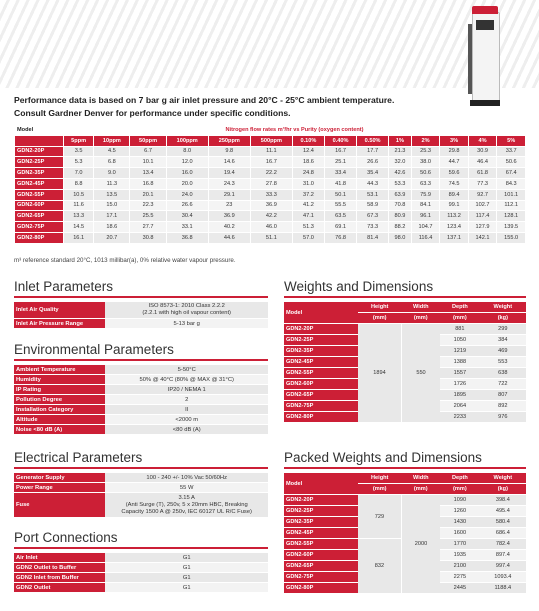 The image size is (539, 611). I want to click on perf-value-cell: 74.5, so click(454, 183).